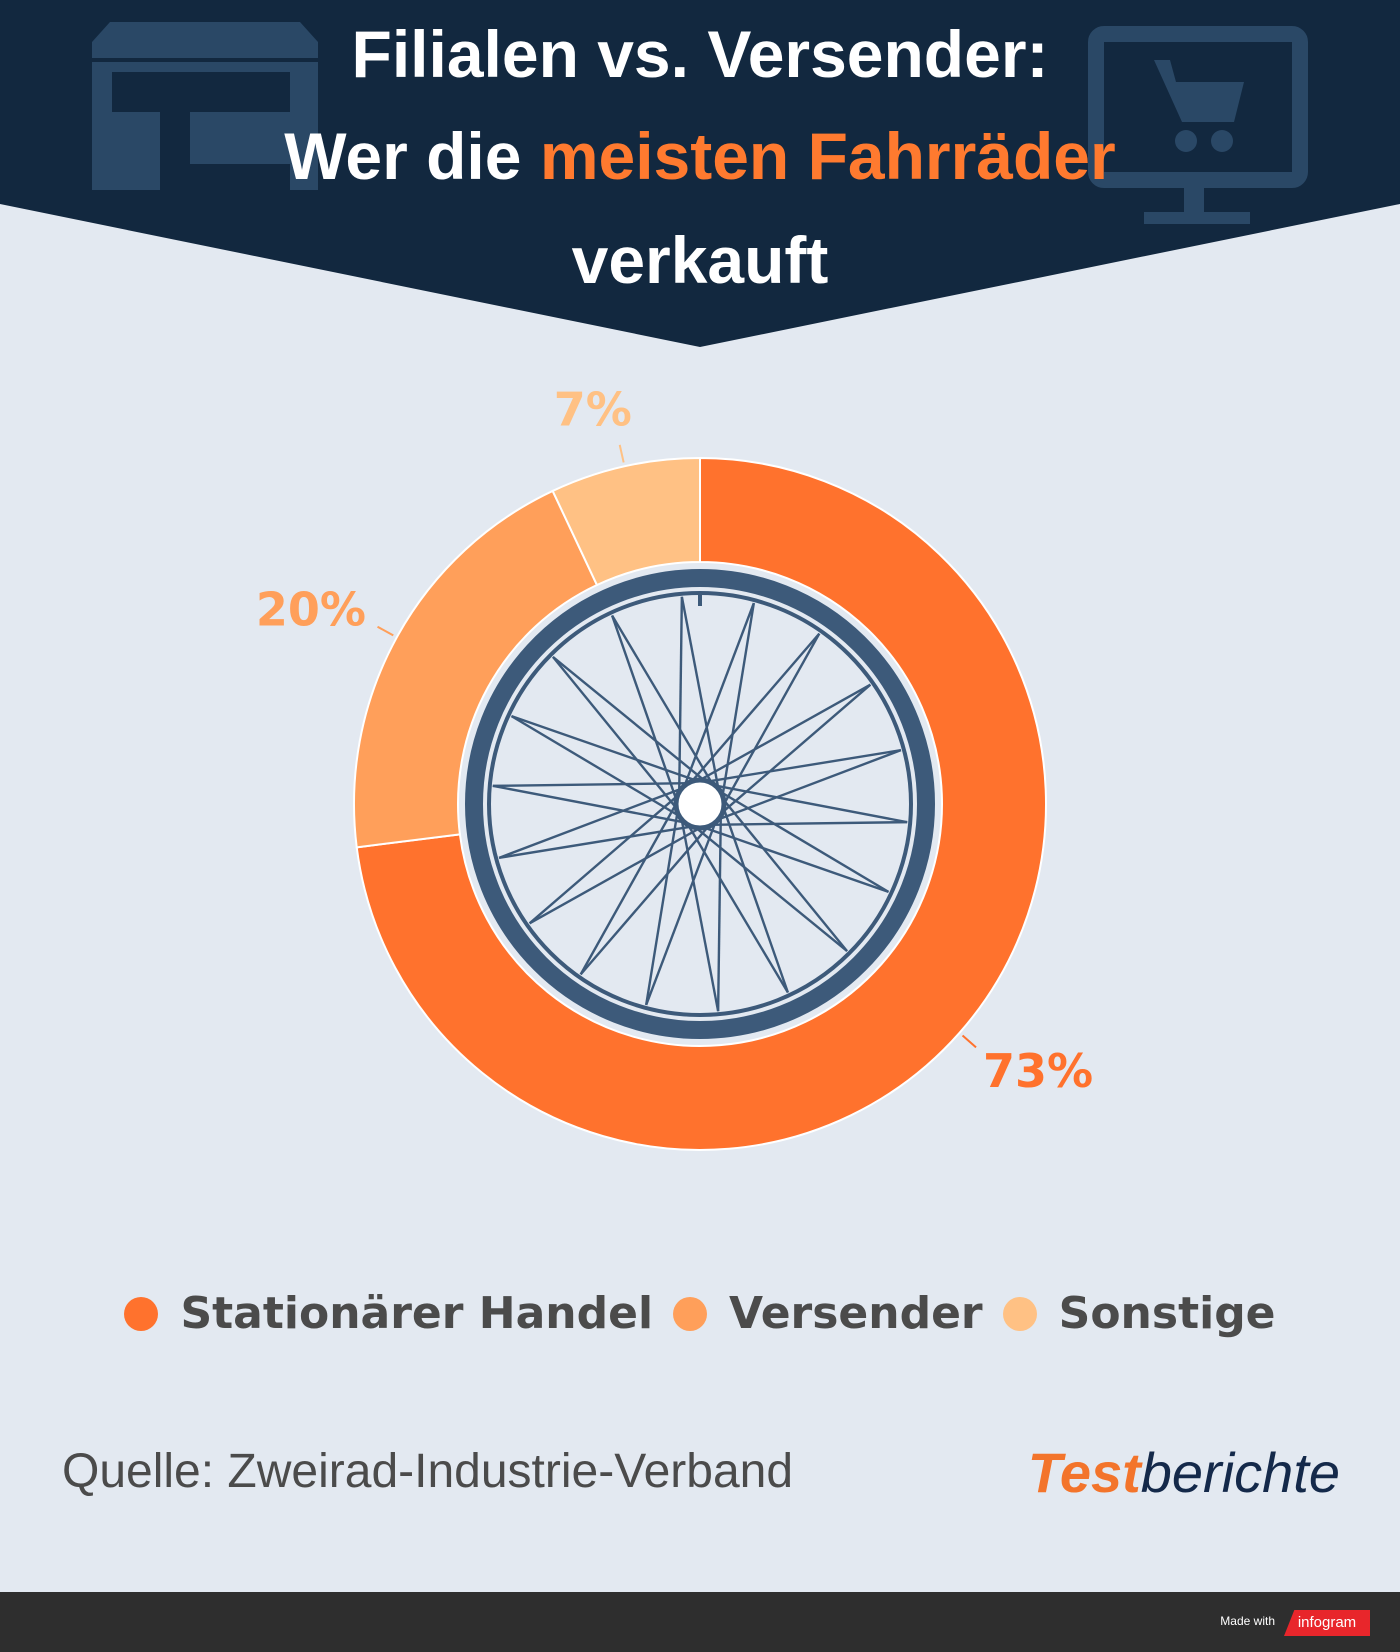 Image resolution: width=1400 pixels, height=1652 pixels. I want to click on title-line-2-start: Wer die, so click(412, 156).